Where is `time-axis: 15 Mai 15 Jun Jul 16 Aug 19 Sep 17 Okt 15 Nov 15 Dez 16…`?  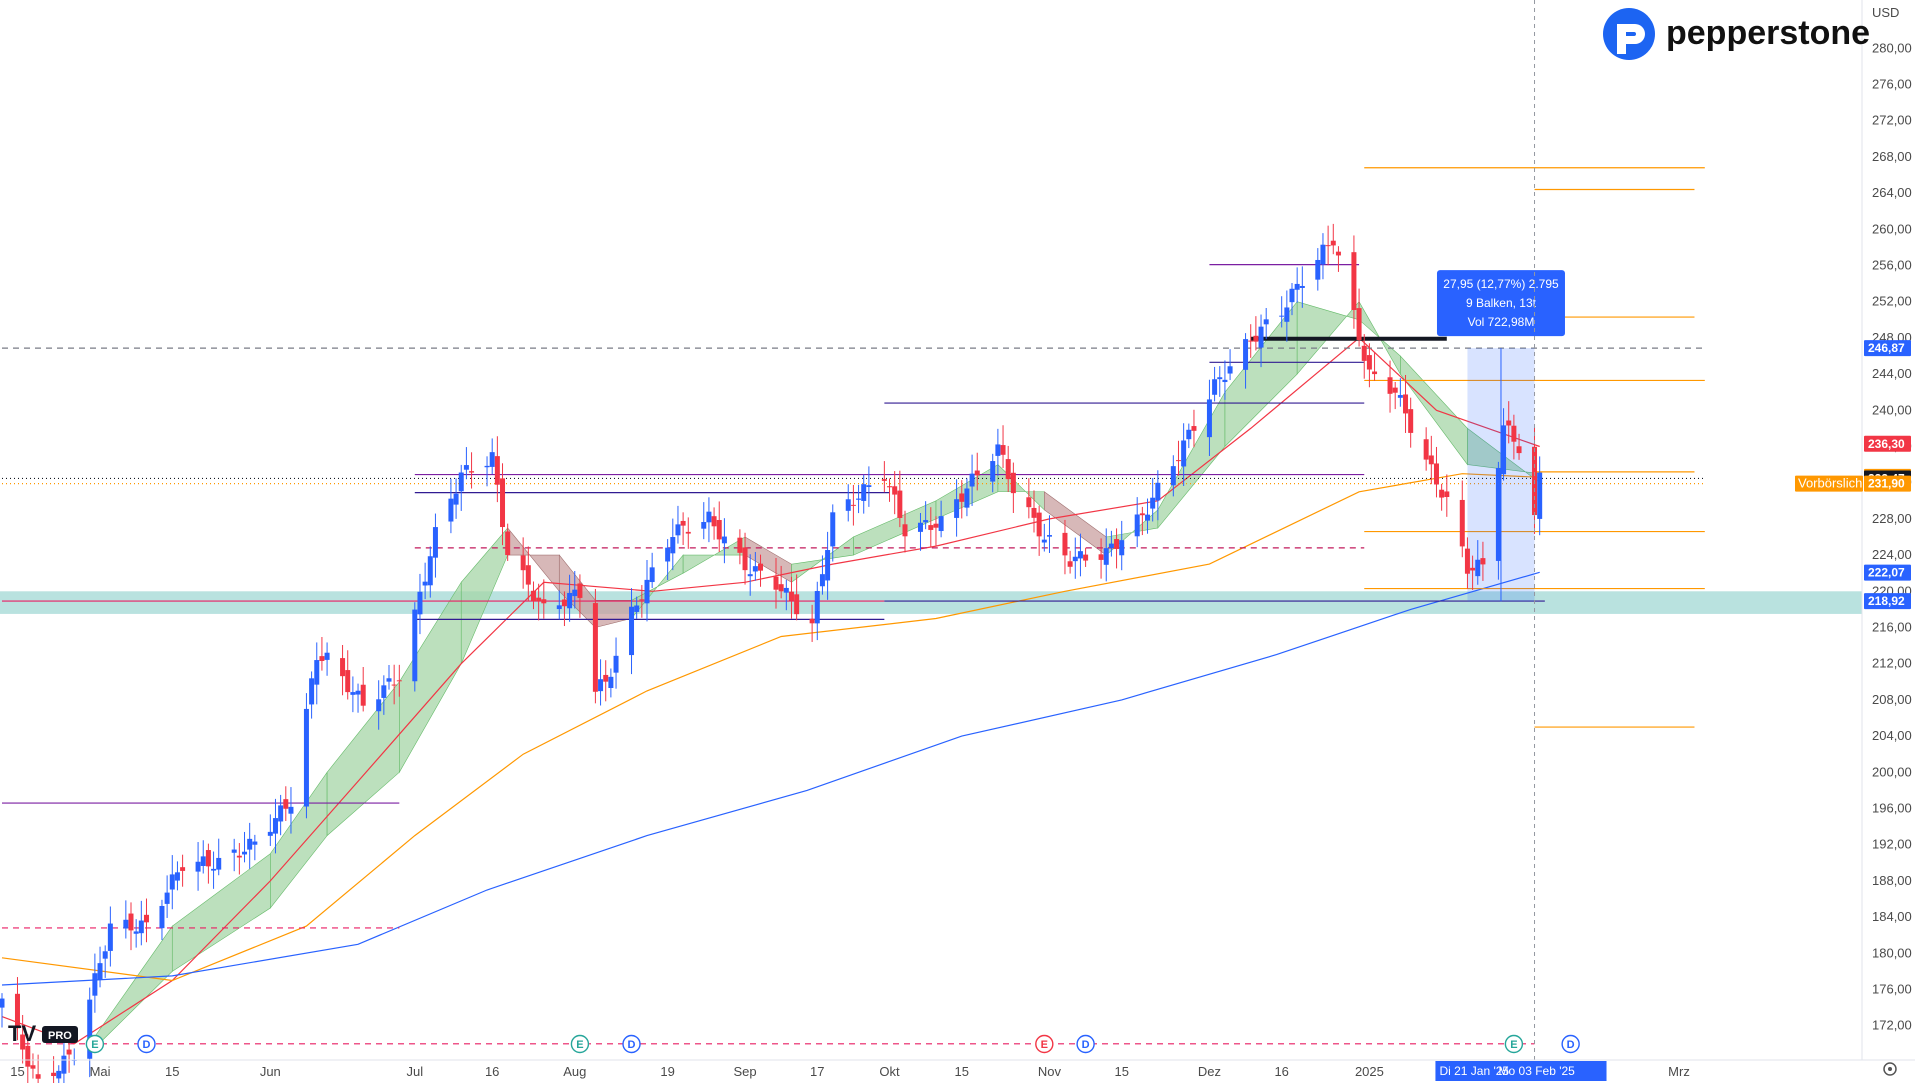 time-axis: 15 Mai 15 Jun Jul 16 Aug 19 Sep 17 Okt 15 Nov 15 Dez 16… is located at coordinates (957, 1069).